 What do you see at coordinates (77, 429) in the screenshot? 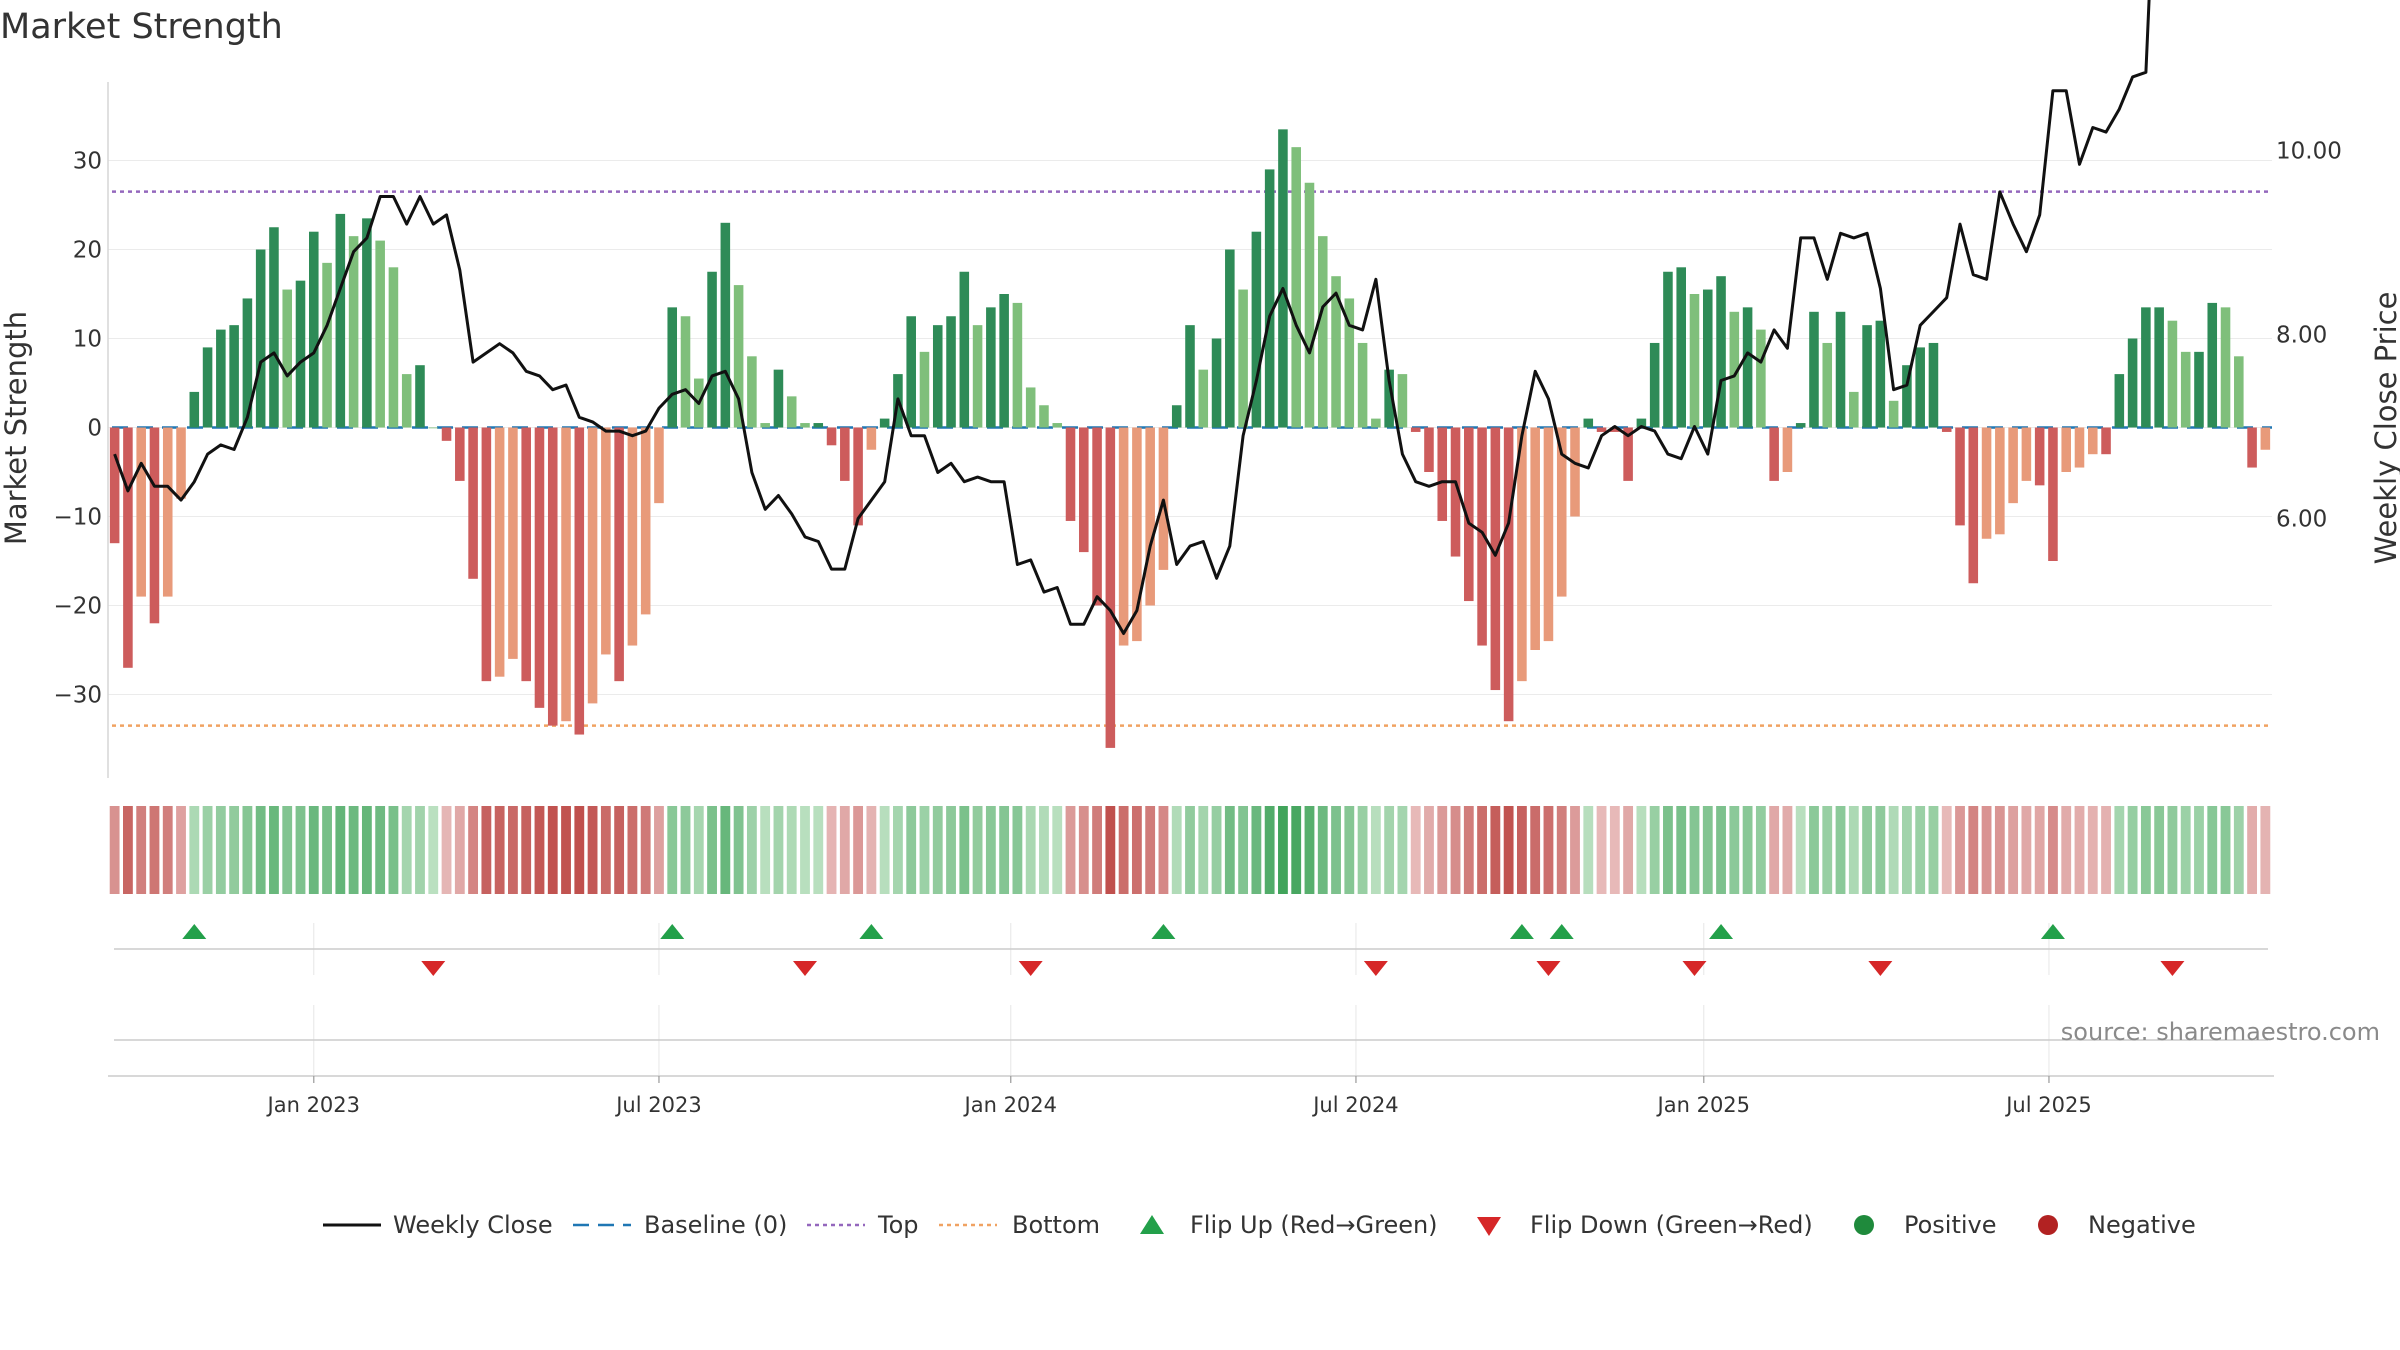
I see `left-axis-ticks: 30 20 10 0 −10 −20 −30` at bounding box center [77, 429].